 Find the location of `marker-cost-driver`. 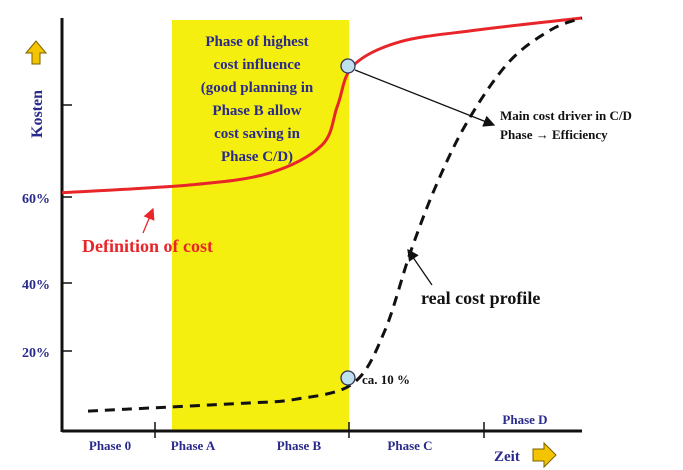

marker-cost-driver is located at coordinates (348, 66).